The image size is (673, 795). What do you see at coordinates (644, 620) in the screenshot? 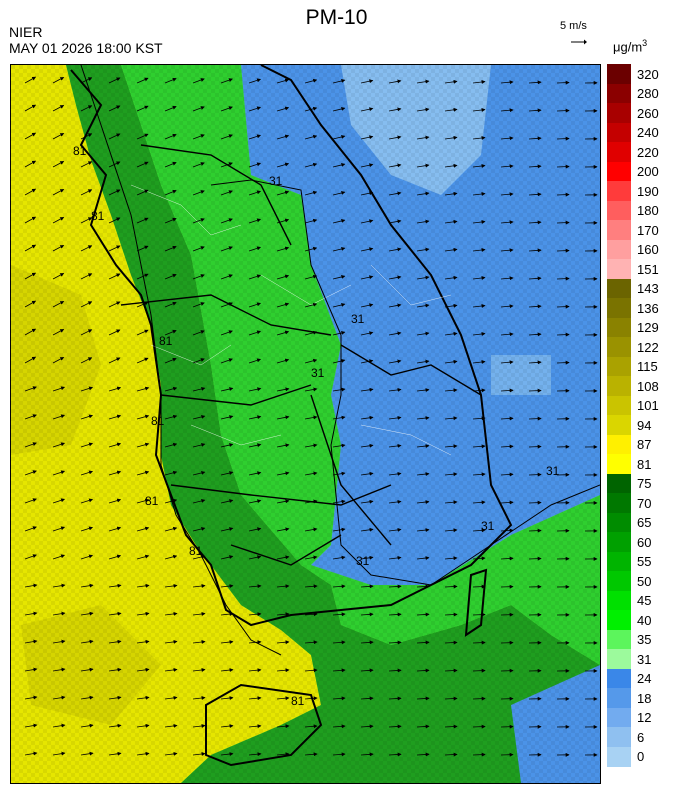
I see `legend-level-label: 40` at bounding box center [644, 620].